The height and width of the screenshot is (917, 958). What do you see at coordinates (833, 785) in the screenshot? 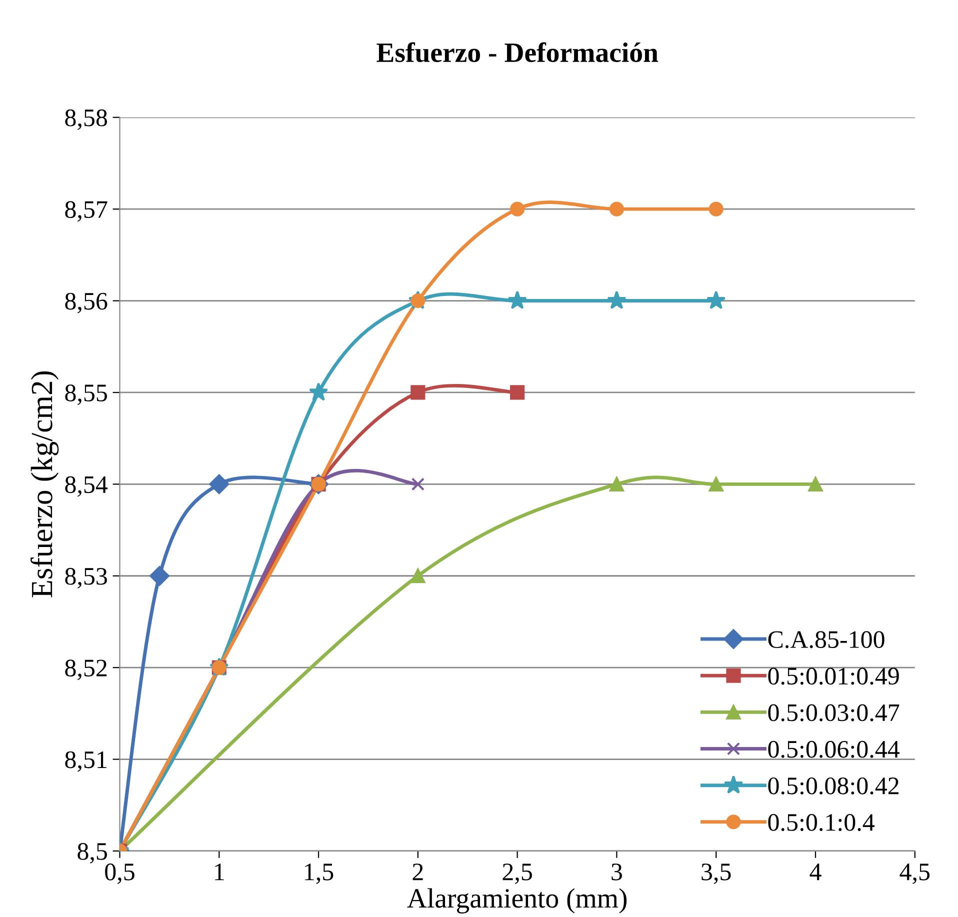
I see `legend-label: 0.5:0.08:0.42` at bounding box center [833, 785].